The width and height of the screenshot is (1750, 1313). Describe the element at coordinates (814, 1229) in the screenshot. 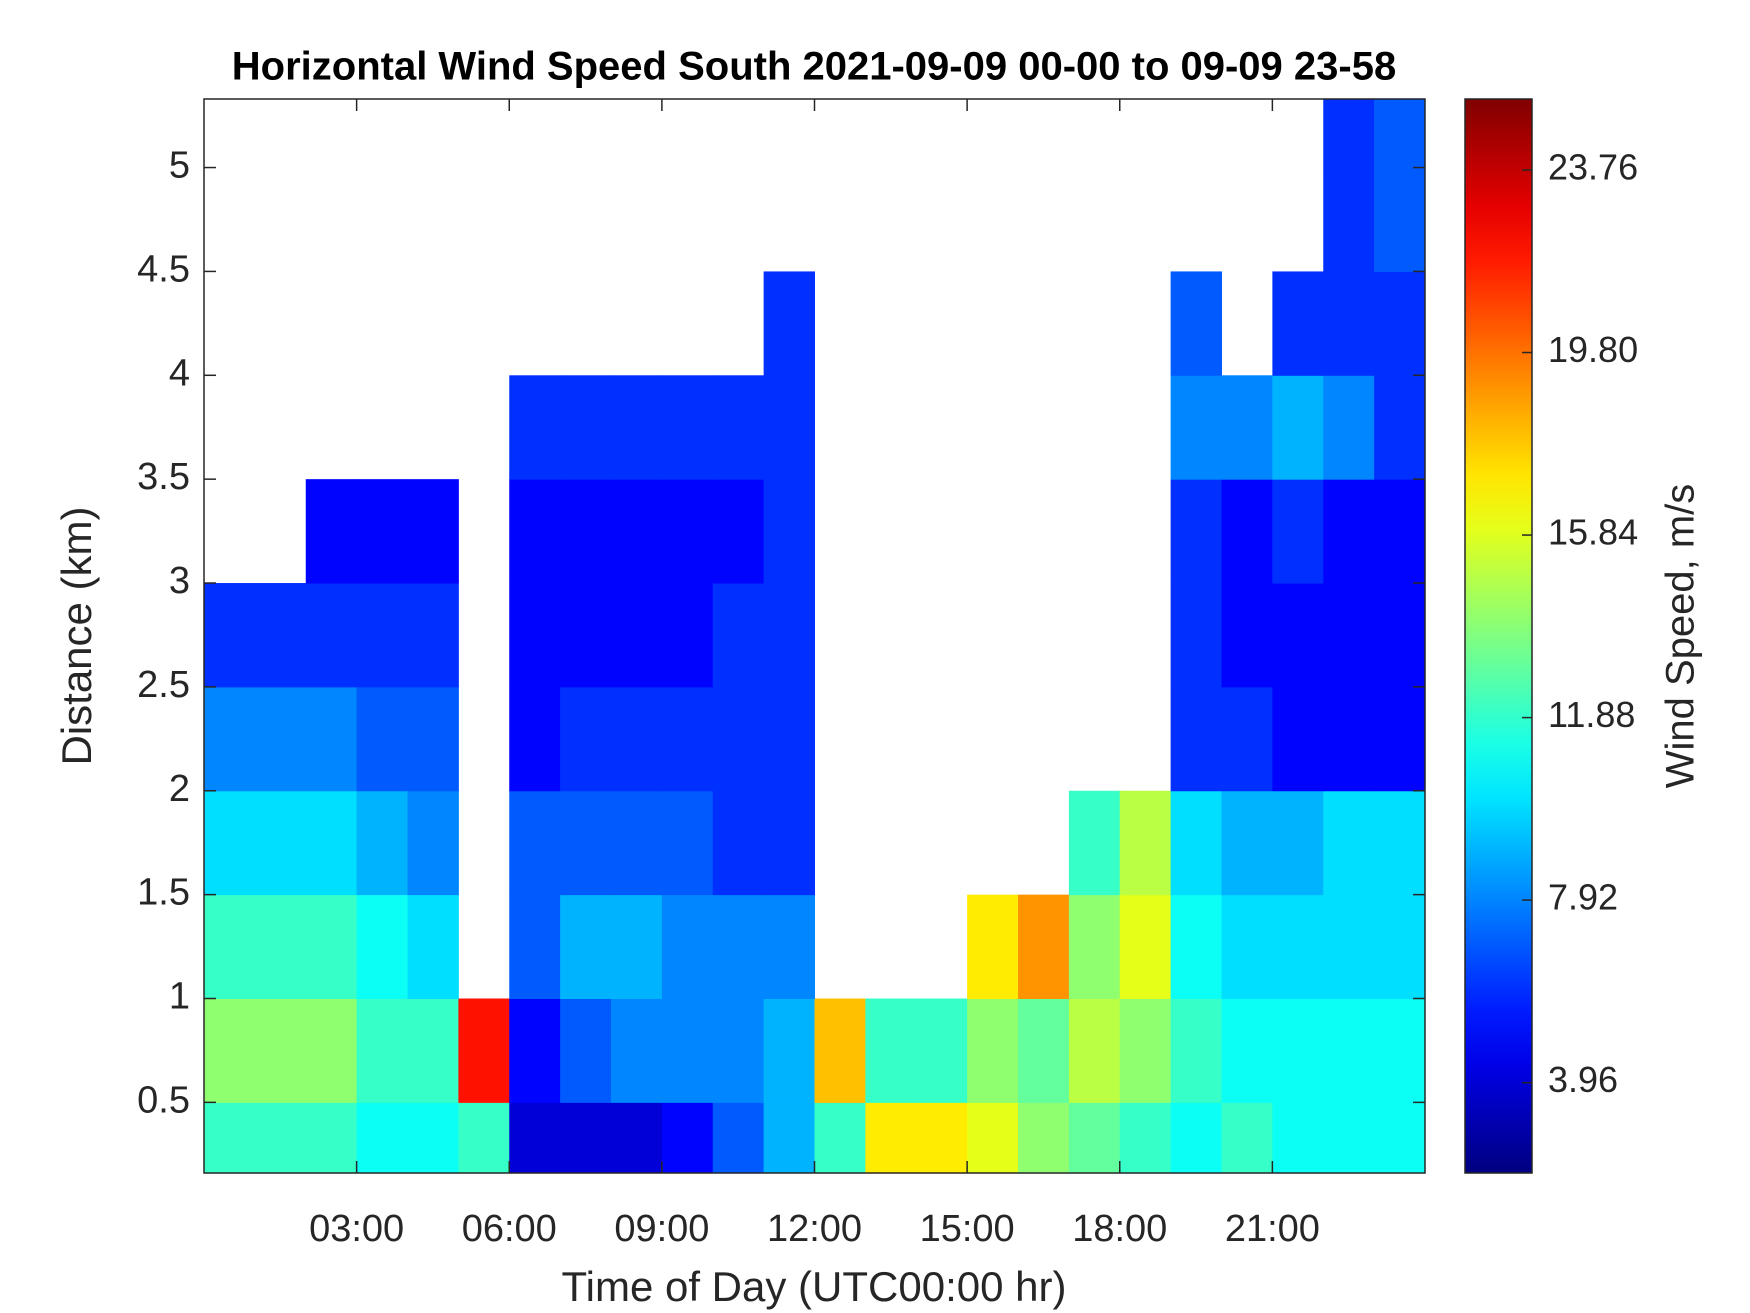

I see `x-tick-label: 12:00` at that location.